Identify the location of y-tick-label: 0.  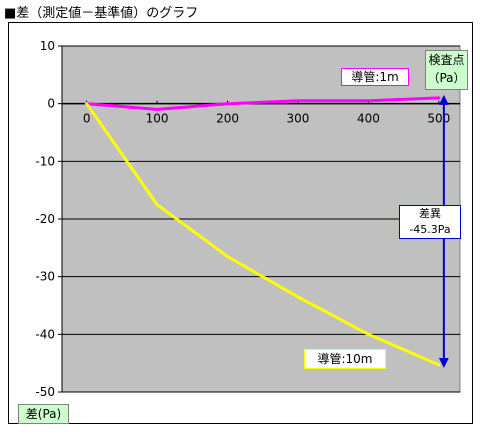
(51, 104).